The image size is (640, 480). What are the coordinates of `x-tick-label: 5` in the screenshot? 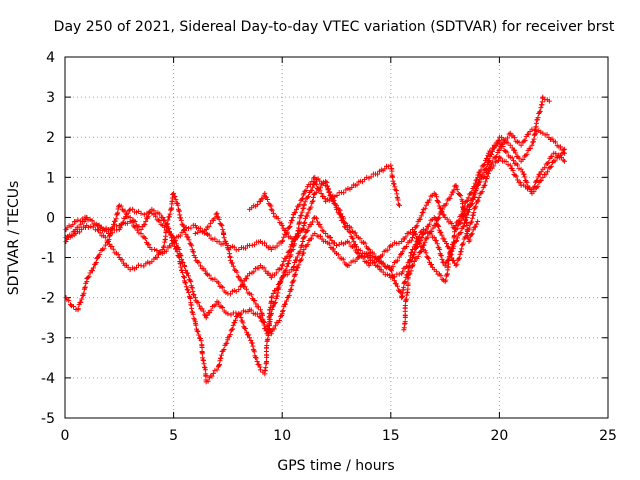 It's located at (173, 436).